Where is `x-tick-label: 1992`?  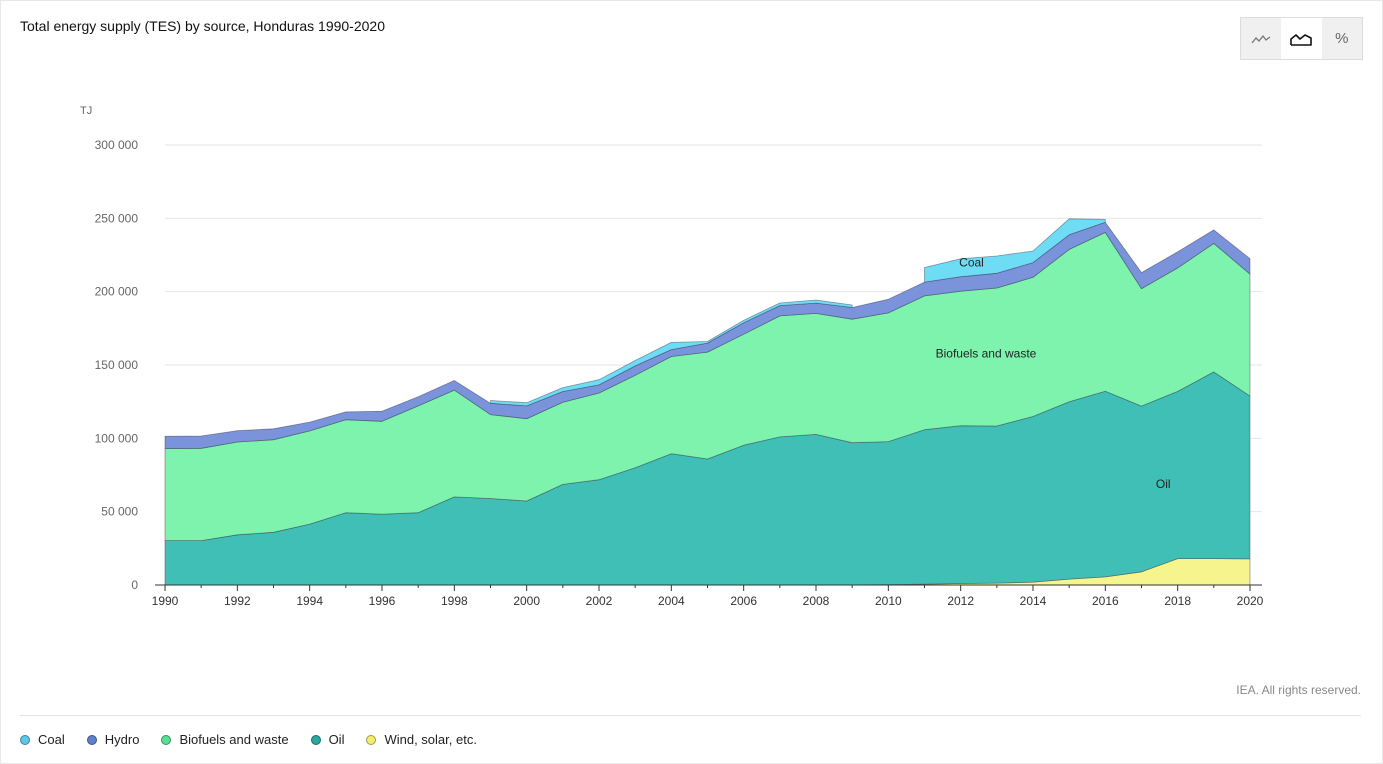 x-tick-label: 1992 is located at coordinates (237, 601).